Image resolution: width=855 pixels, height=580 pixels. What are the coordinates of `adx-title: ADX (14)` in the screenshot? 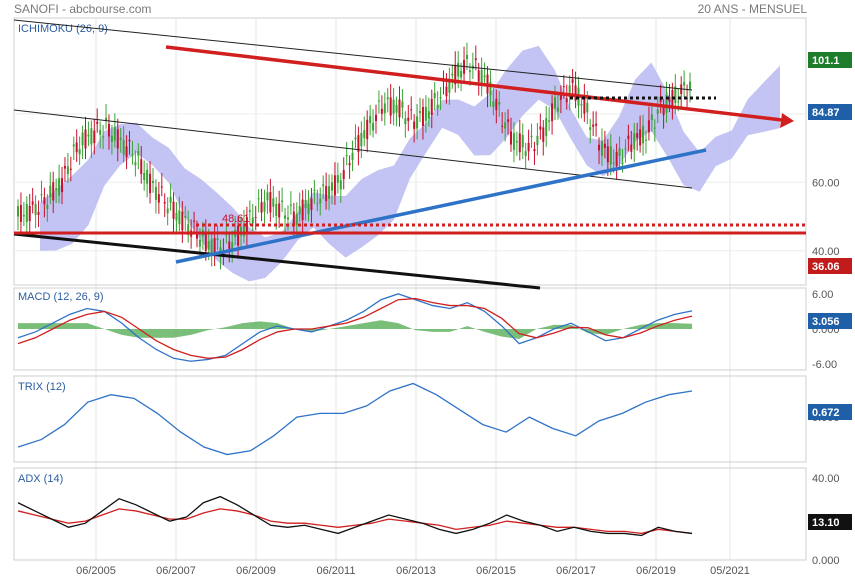 It's located at (40, 479).